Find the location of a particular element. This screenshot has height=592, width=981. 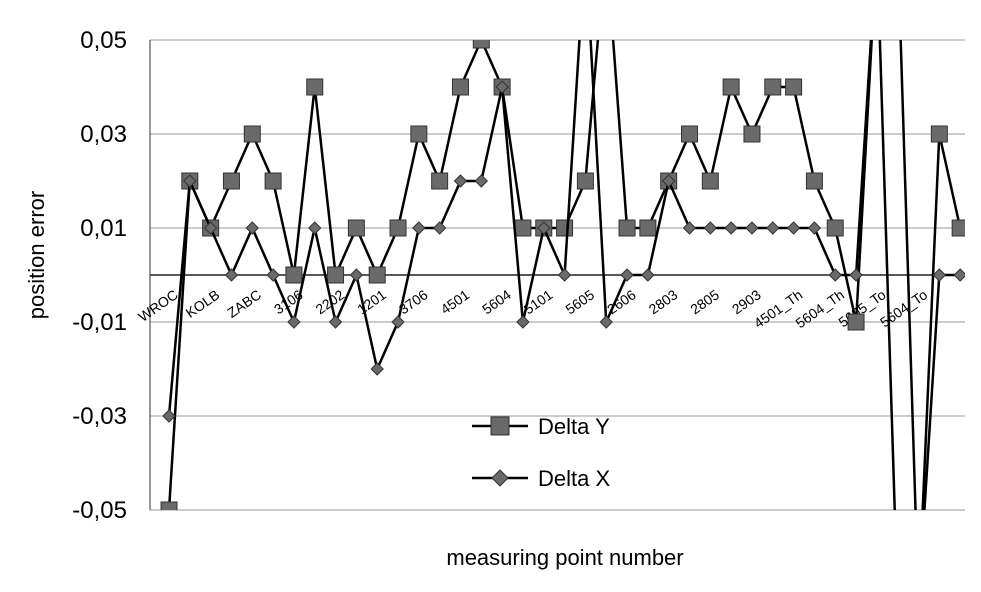

x-tick-label: KOLB is located at coordinates (203, 303).